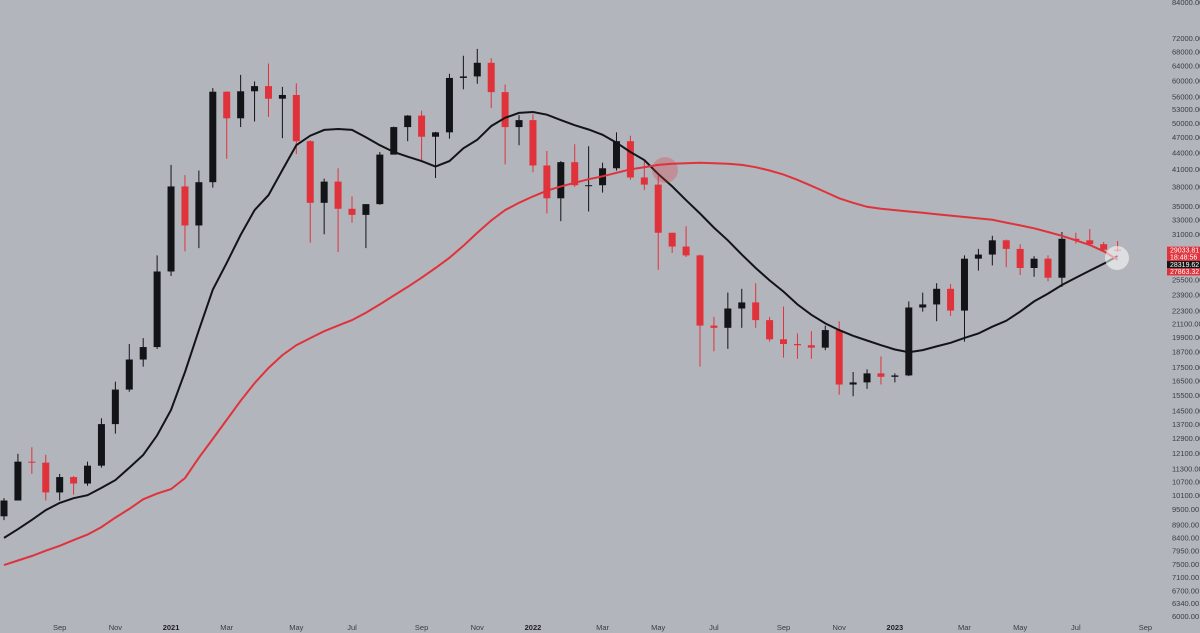 The width and height of the screenshot is (1200, 633). Describe the element at coordinates (1186, 323) in the screenshot. I see `y-tick-label: 21100.00` at that location.